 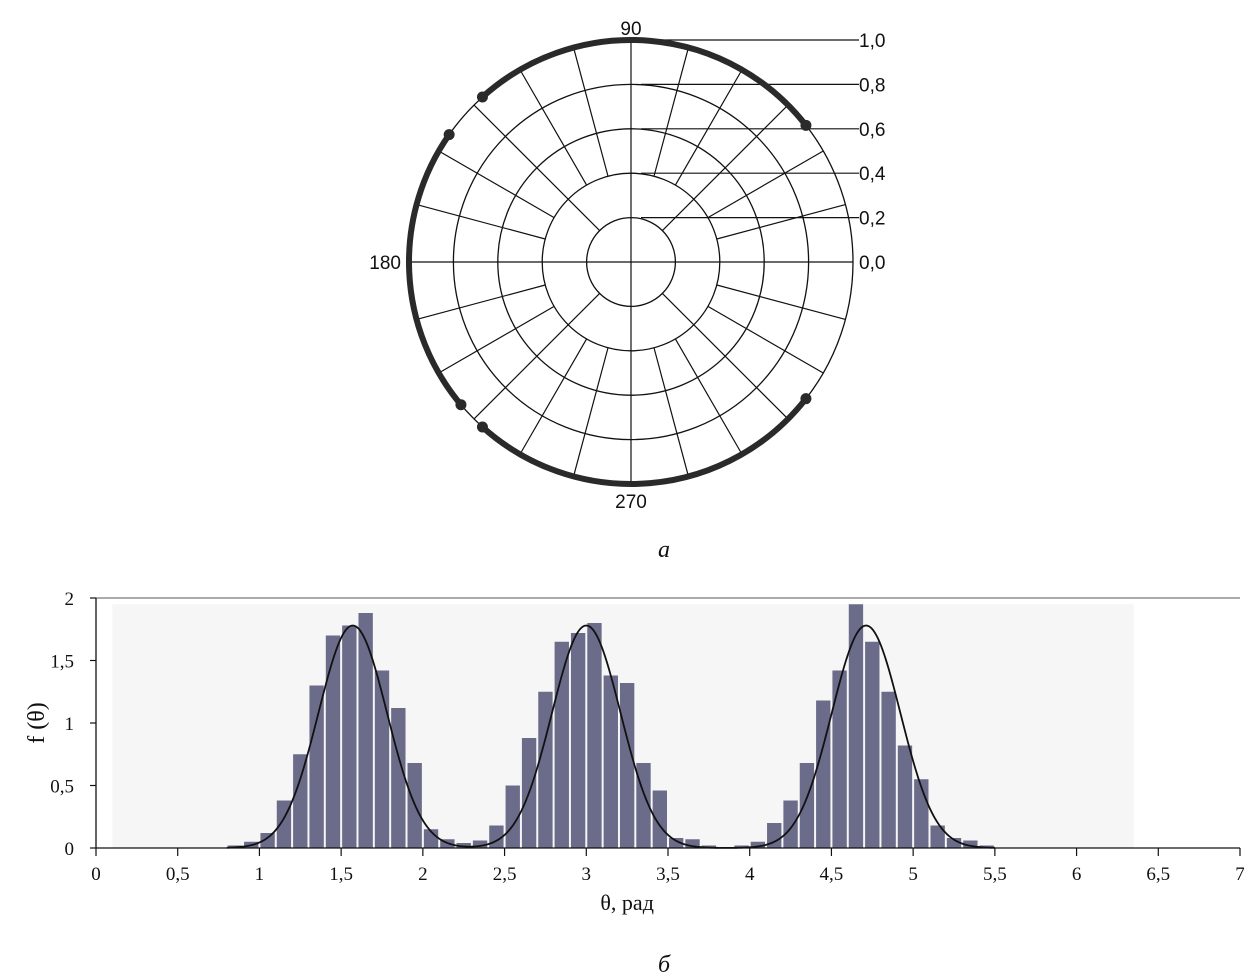 I want to click on x-tick-label: 0, so click(x=96, y=874).